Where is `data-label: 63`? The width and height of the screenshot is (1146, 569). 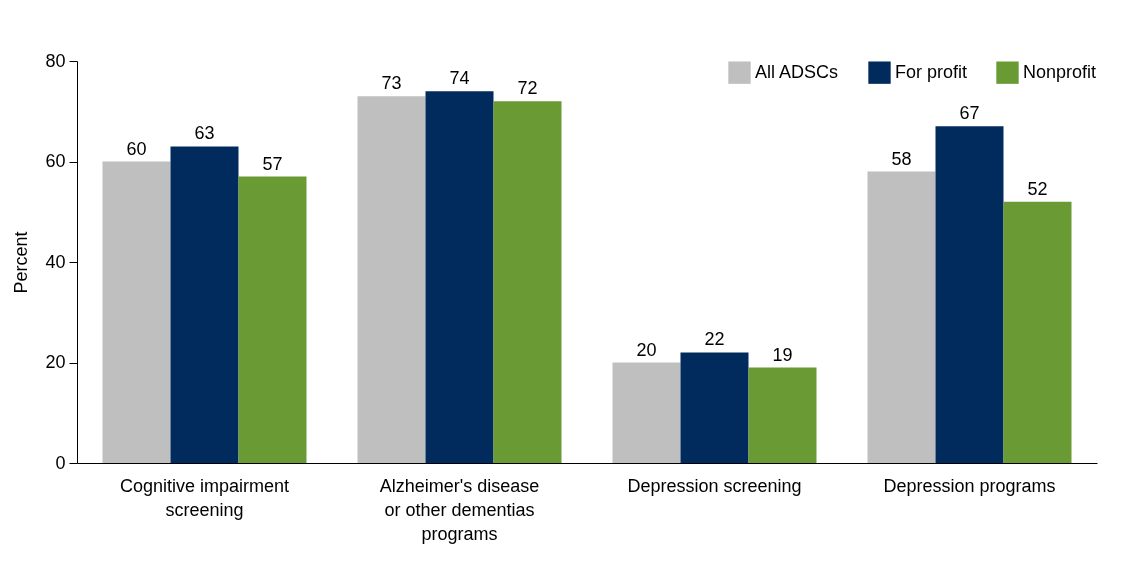
data-label: 63 is located at coordinates (204, 133).